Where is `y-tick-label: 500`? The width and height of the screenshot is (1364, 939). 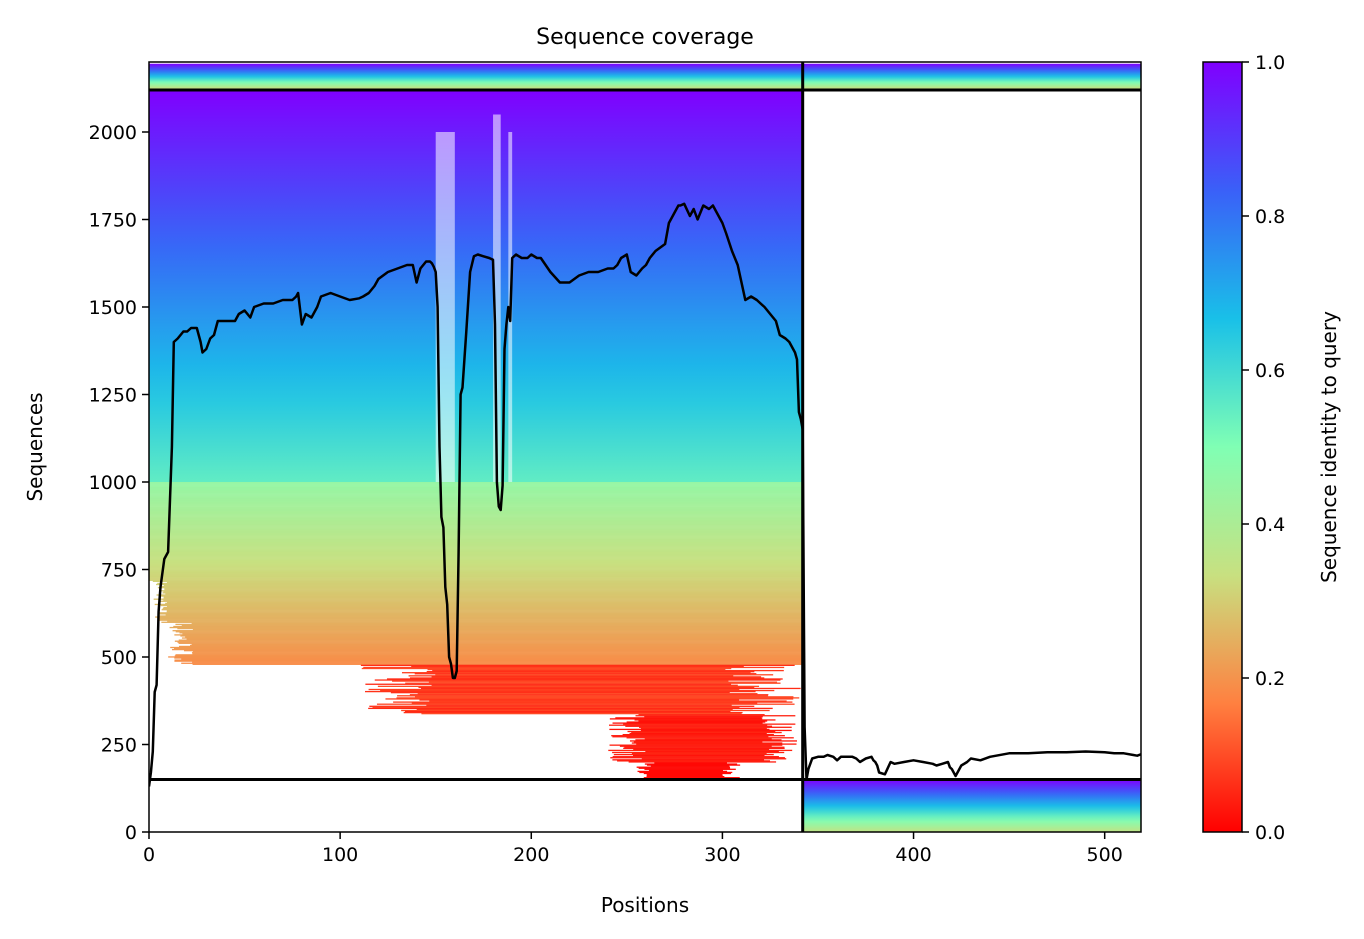
y-tick-label: 500 is located at coordinates (119, 658).